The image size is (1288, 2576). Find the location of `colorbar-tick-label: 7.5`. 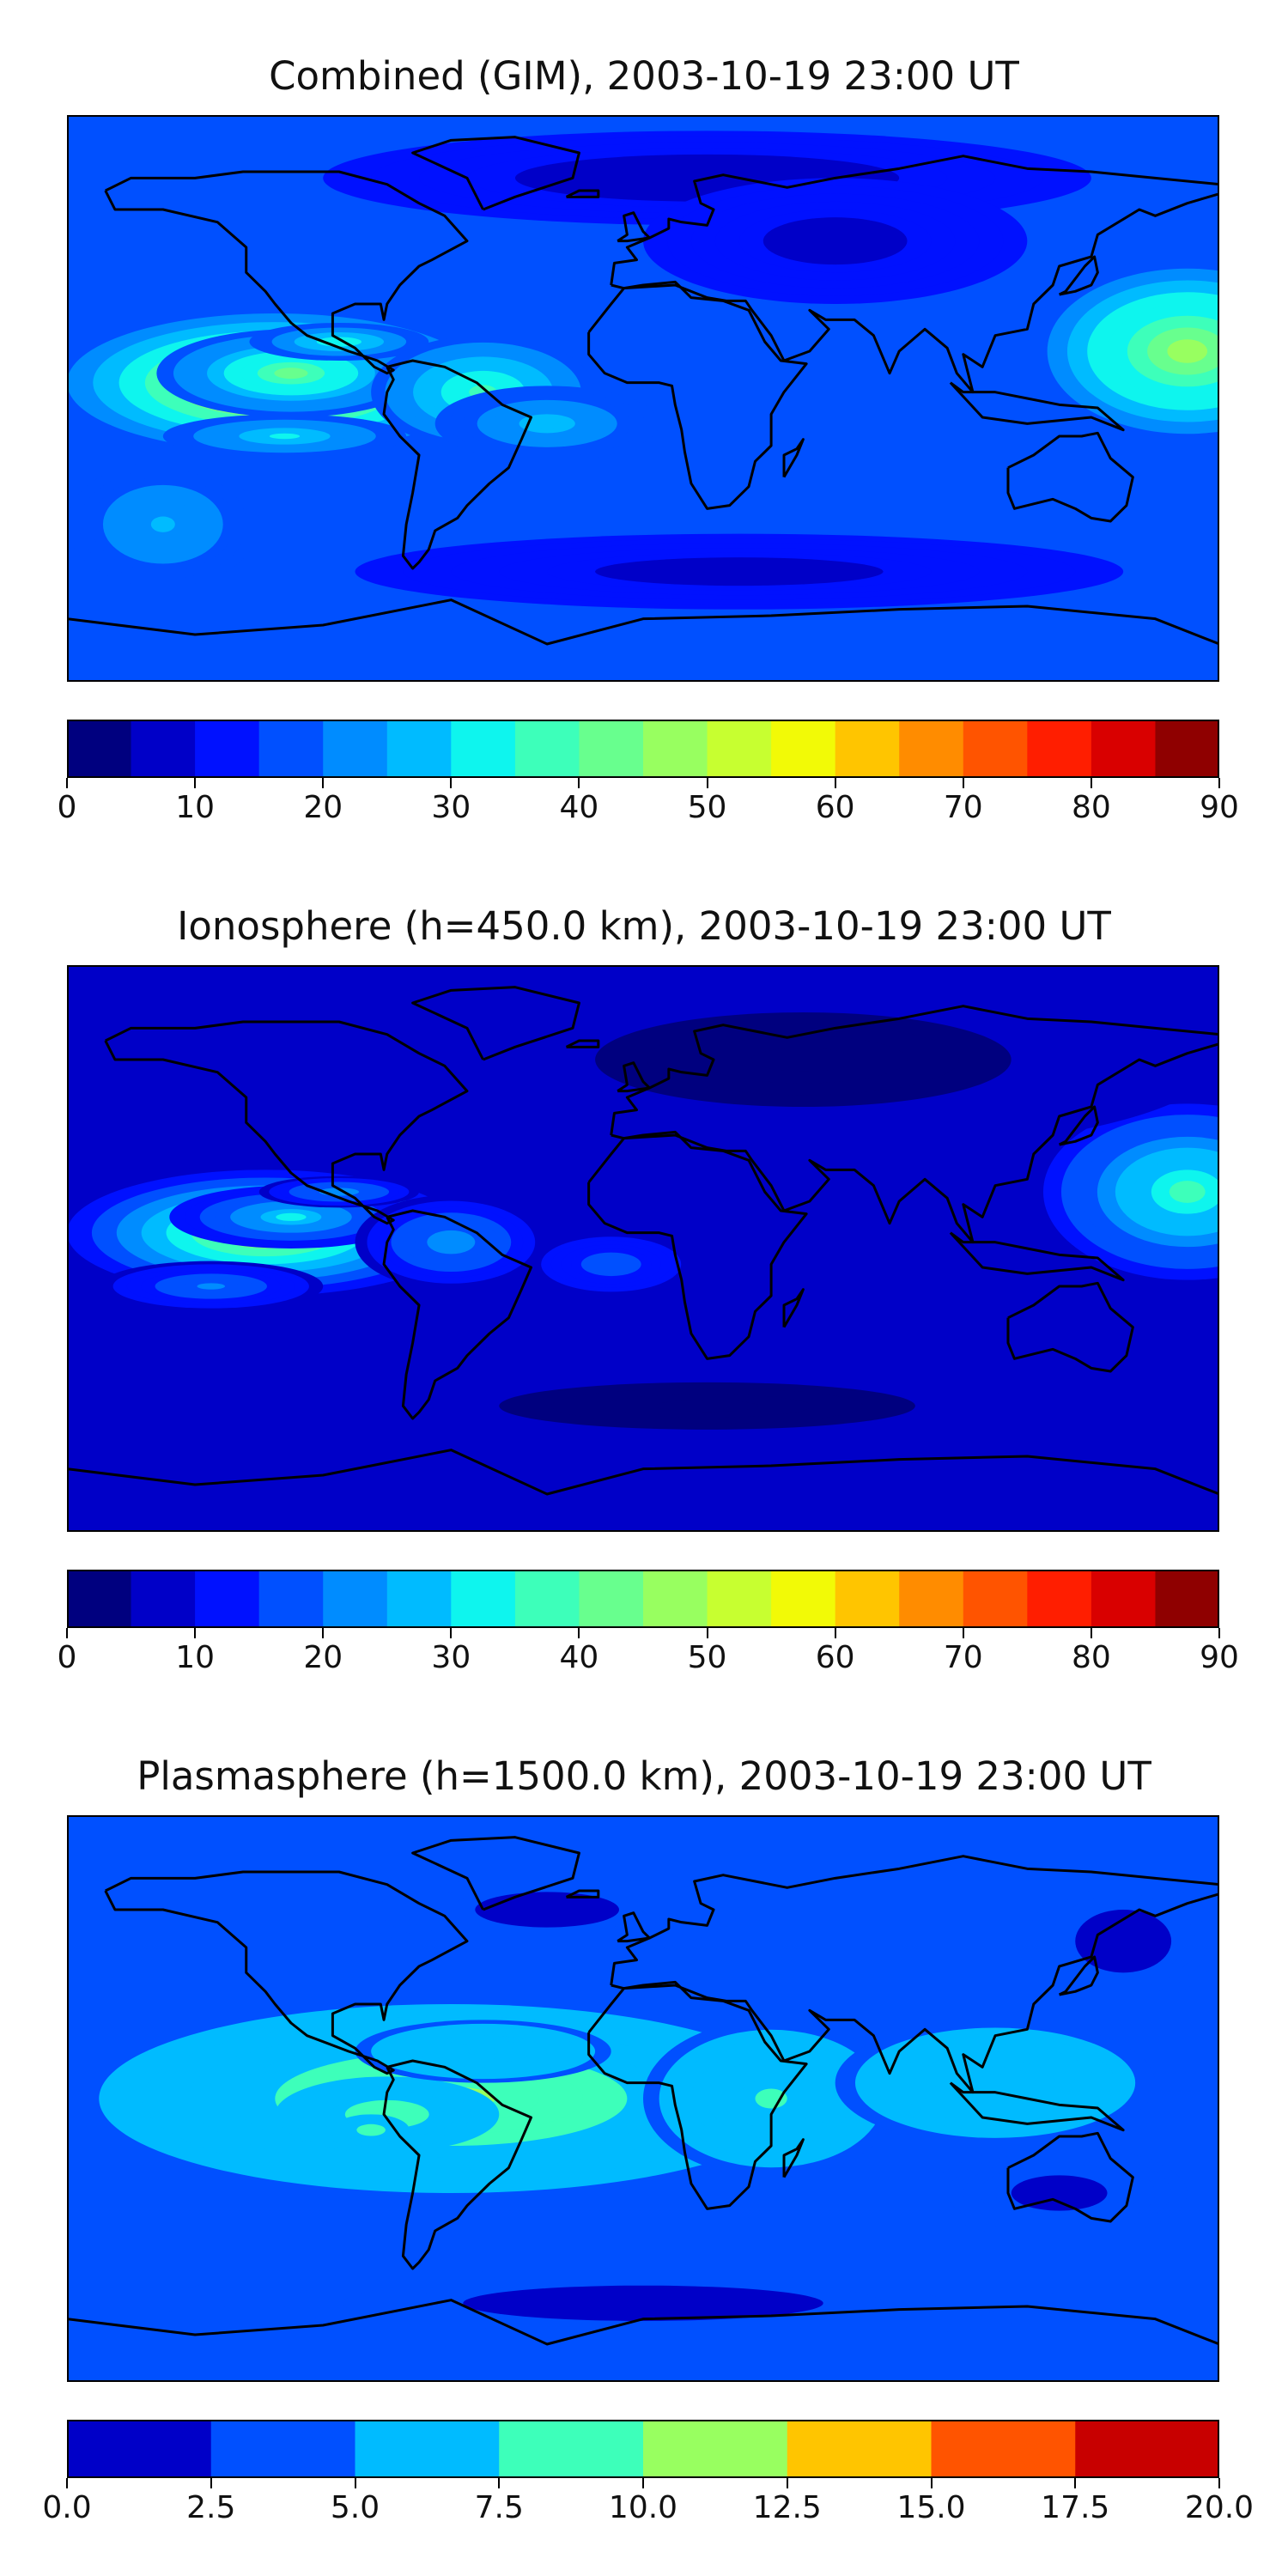

colorbar-tick-label: 7.5 is located at coordinates (499, 2507).